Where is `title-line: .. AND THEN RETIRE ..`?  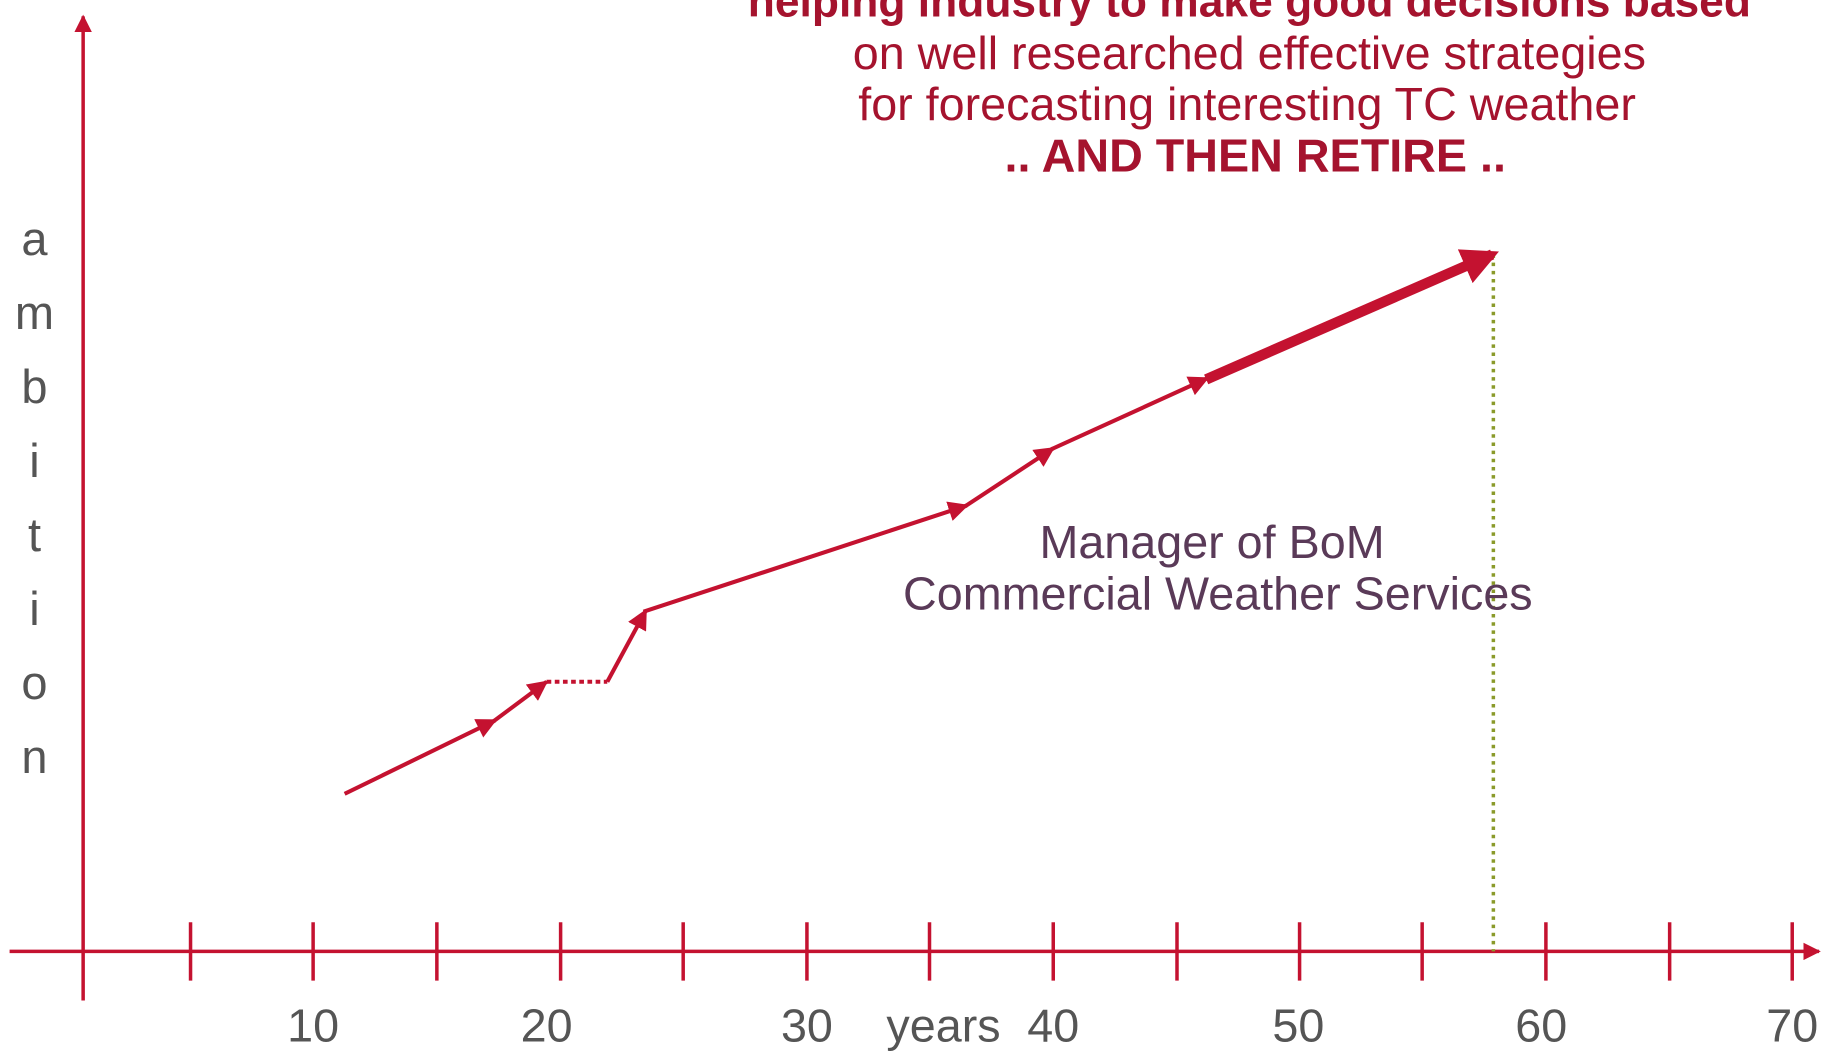 title-line: .. AND THEN RETIRE .. is located at coordinates (1254, 156).